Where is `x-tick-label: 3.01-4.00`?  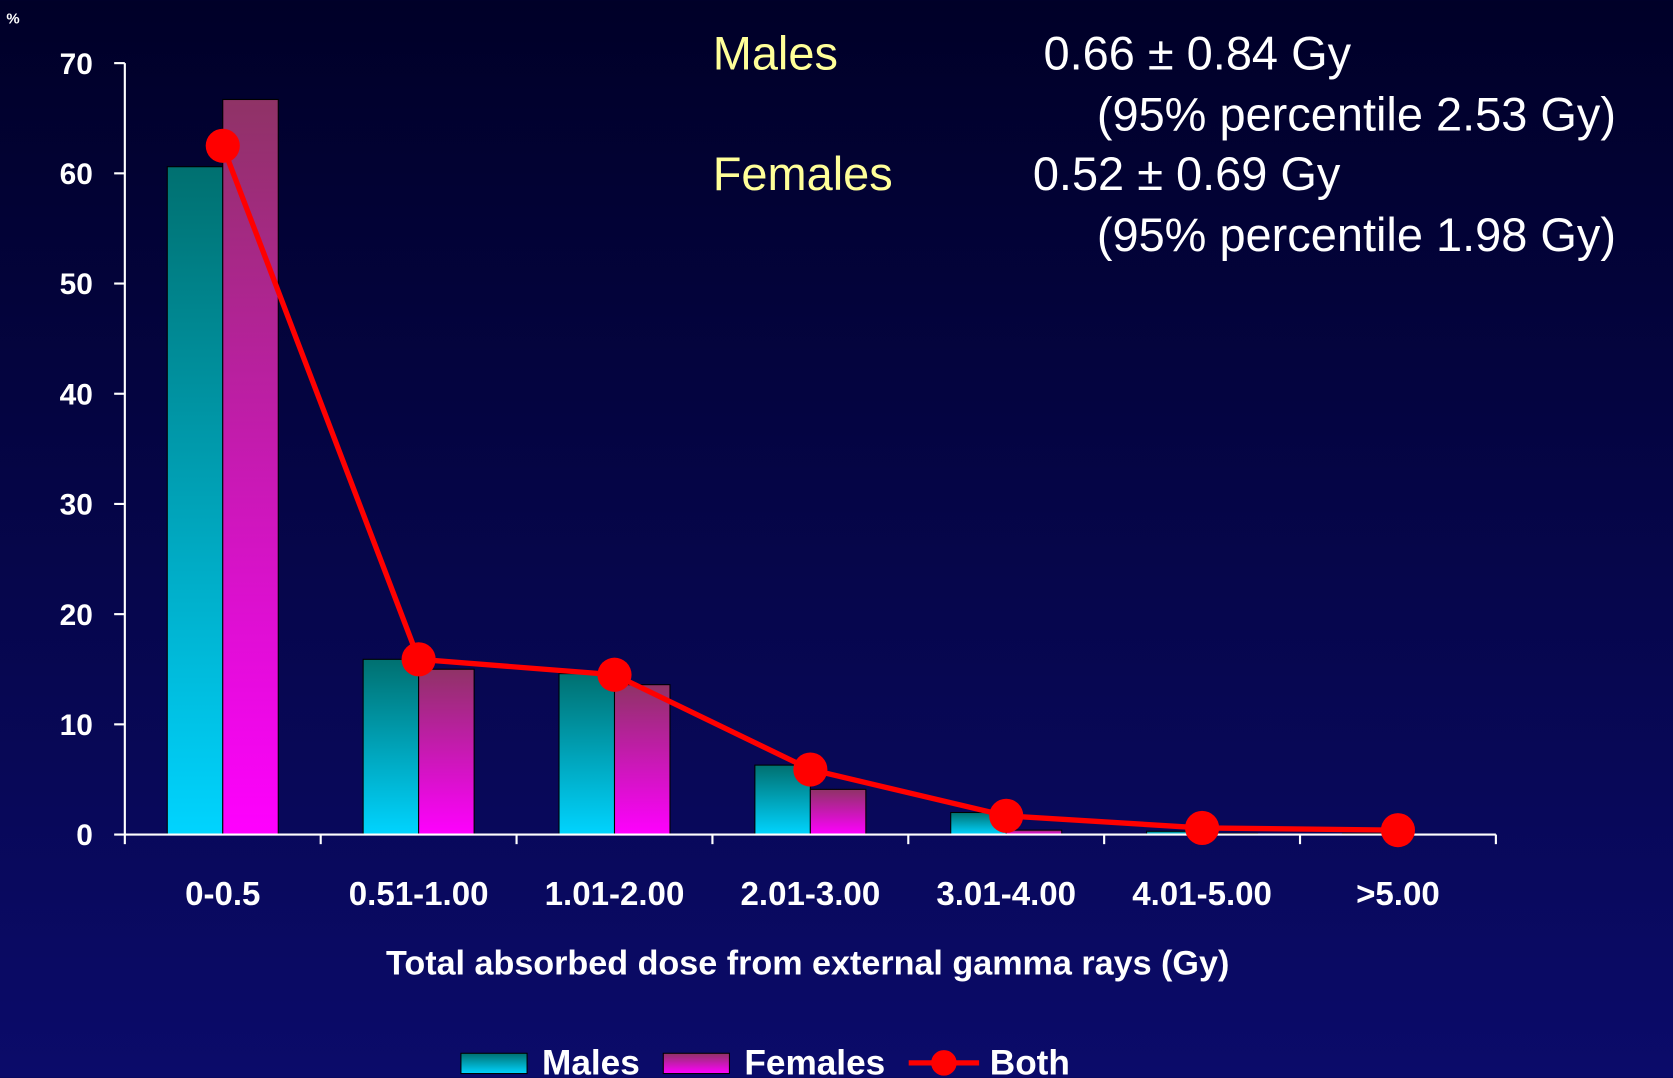 x-tick-label: 3.01-4.00 is located at coordinates (1006, 894).